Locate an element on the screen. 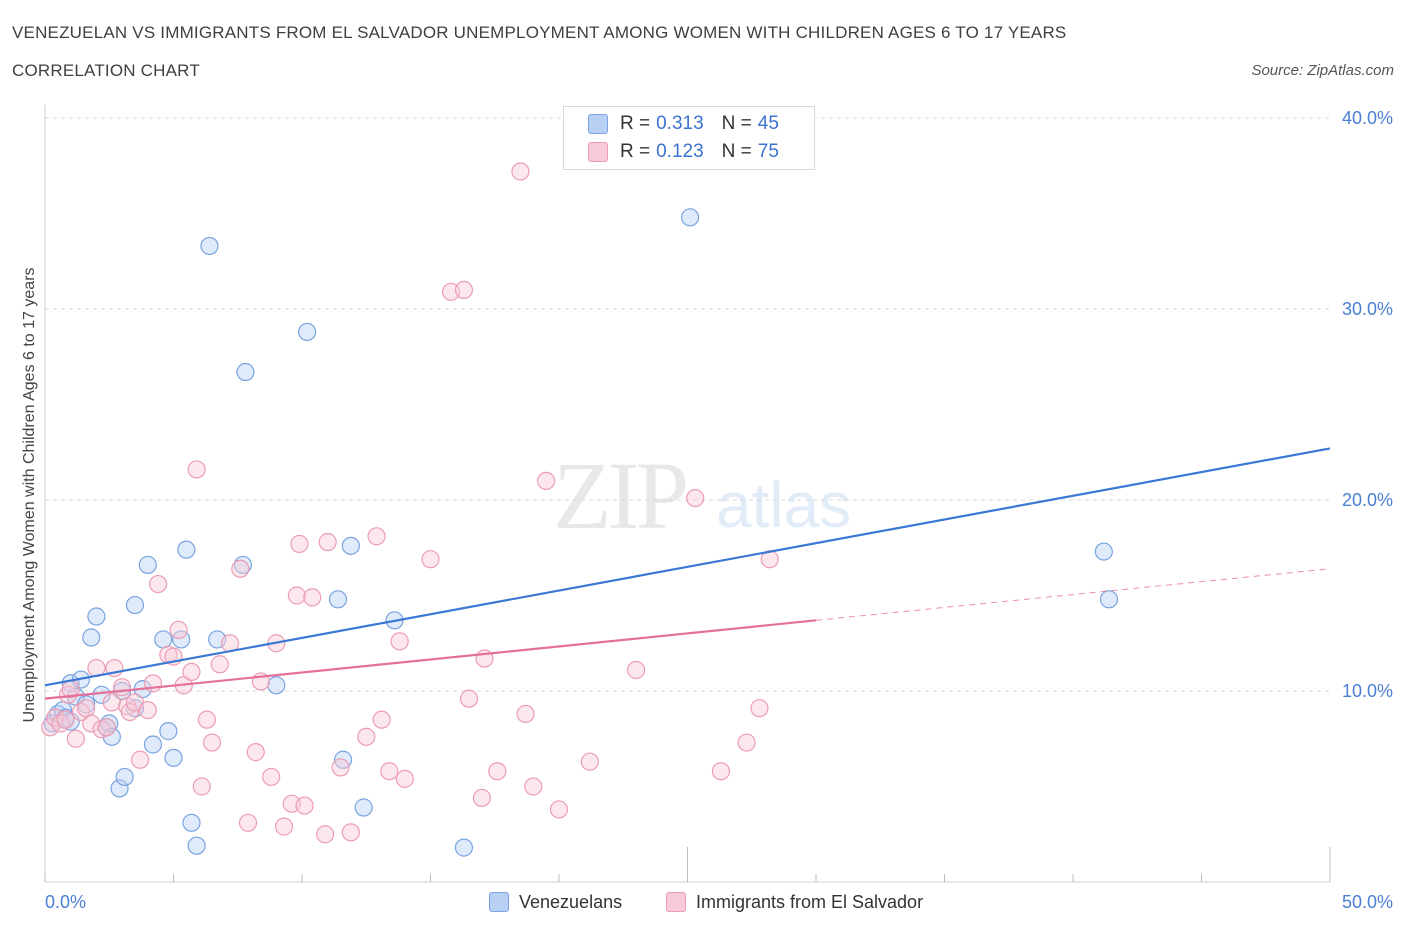  venezuelans-legend-label: Venezuelans is located at coordinates (571, 901).